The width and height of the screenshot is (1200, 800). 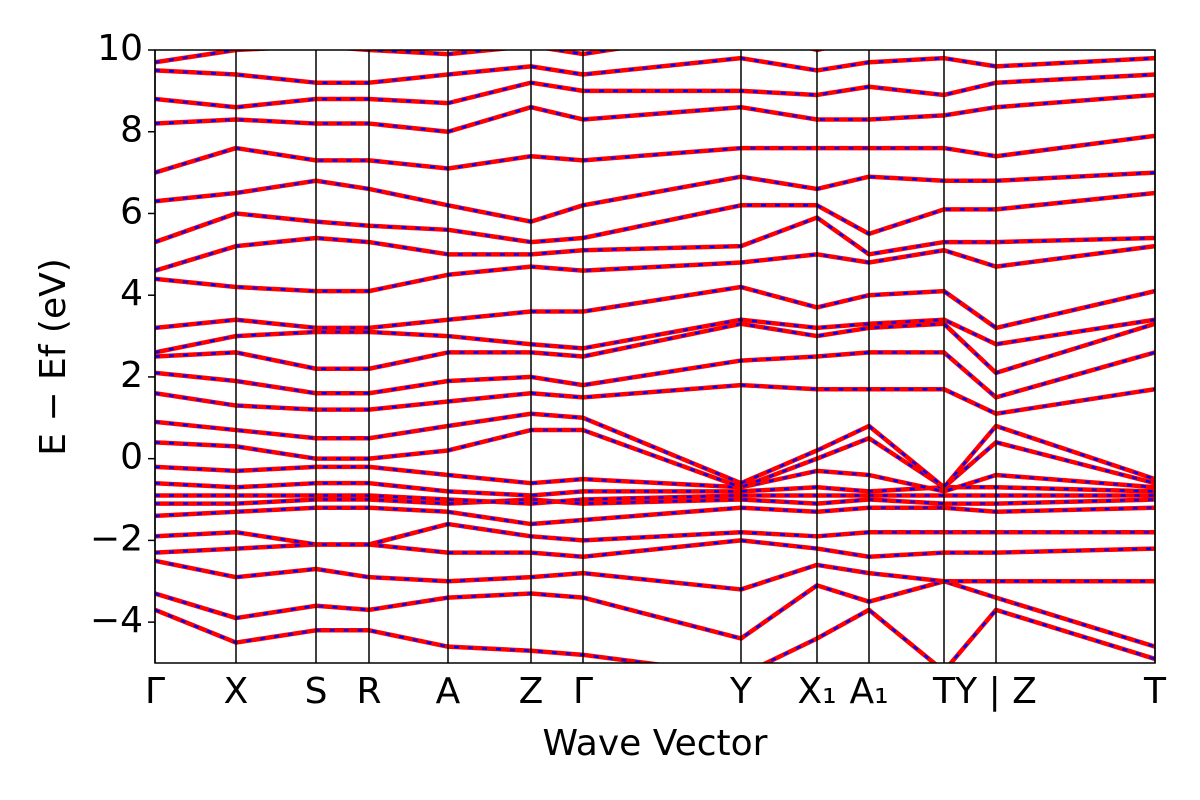 What do you see at coordinates (53, 357) in the screenshot?
I see `y-axis-label: E − Ef (eV)` at bounding box center [53, 357].